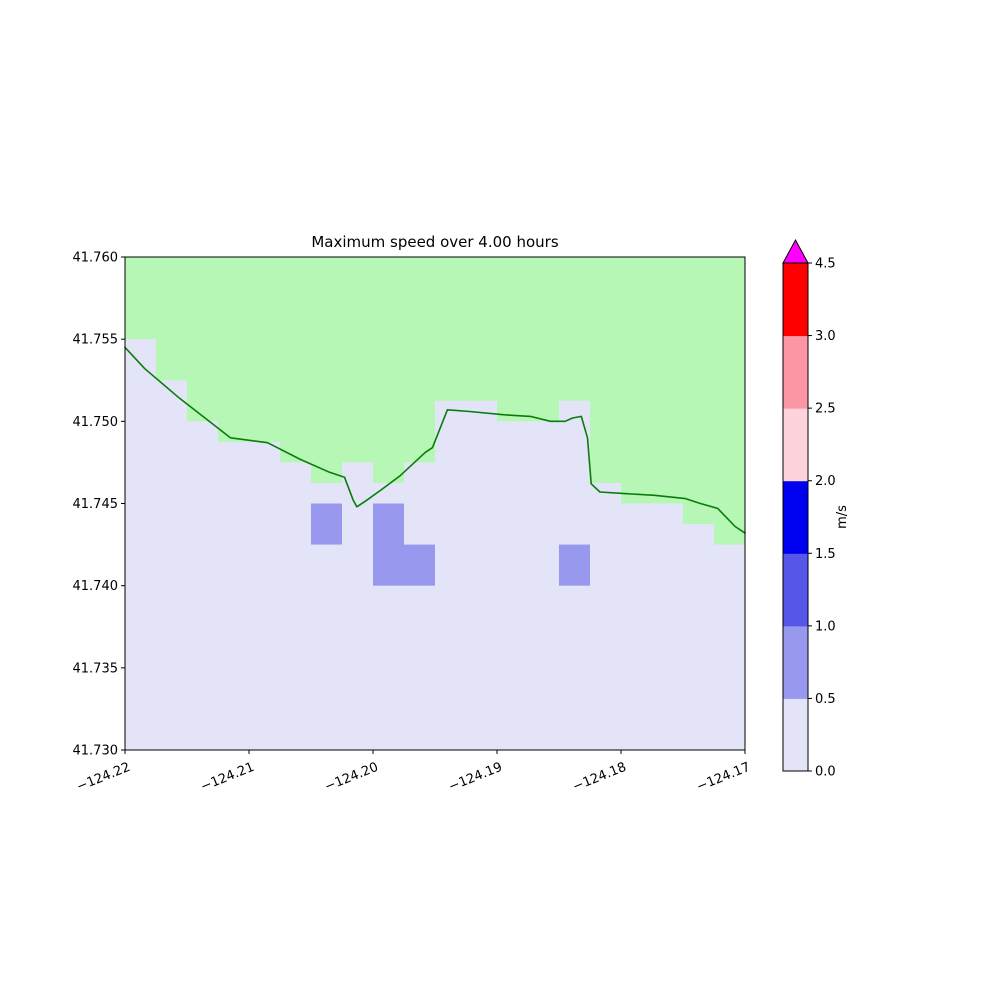 Image resolution: width=1000 pixels, height=1000 pixels. I want to click on colorbar-tick-label: 2.0, so click(825, 481).